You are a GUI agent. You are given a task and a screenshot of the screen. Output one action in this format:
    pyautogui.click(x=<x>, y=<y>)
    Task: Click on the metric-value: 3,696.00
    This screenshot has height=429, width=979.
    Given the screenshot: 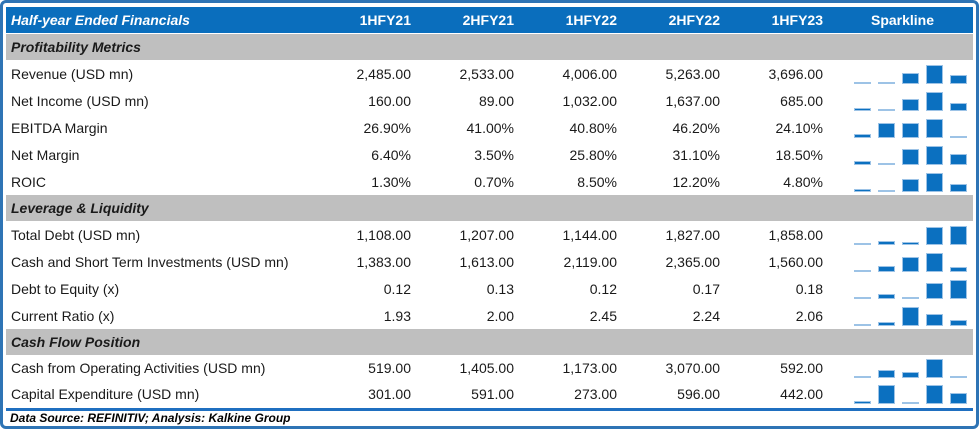 What is the action you would take?
    pyautogui.click(x=796, y=73)
    